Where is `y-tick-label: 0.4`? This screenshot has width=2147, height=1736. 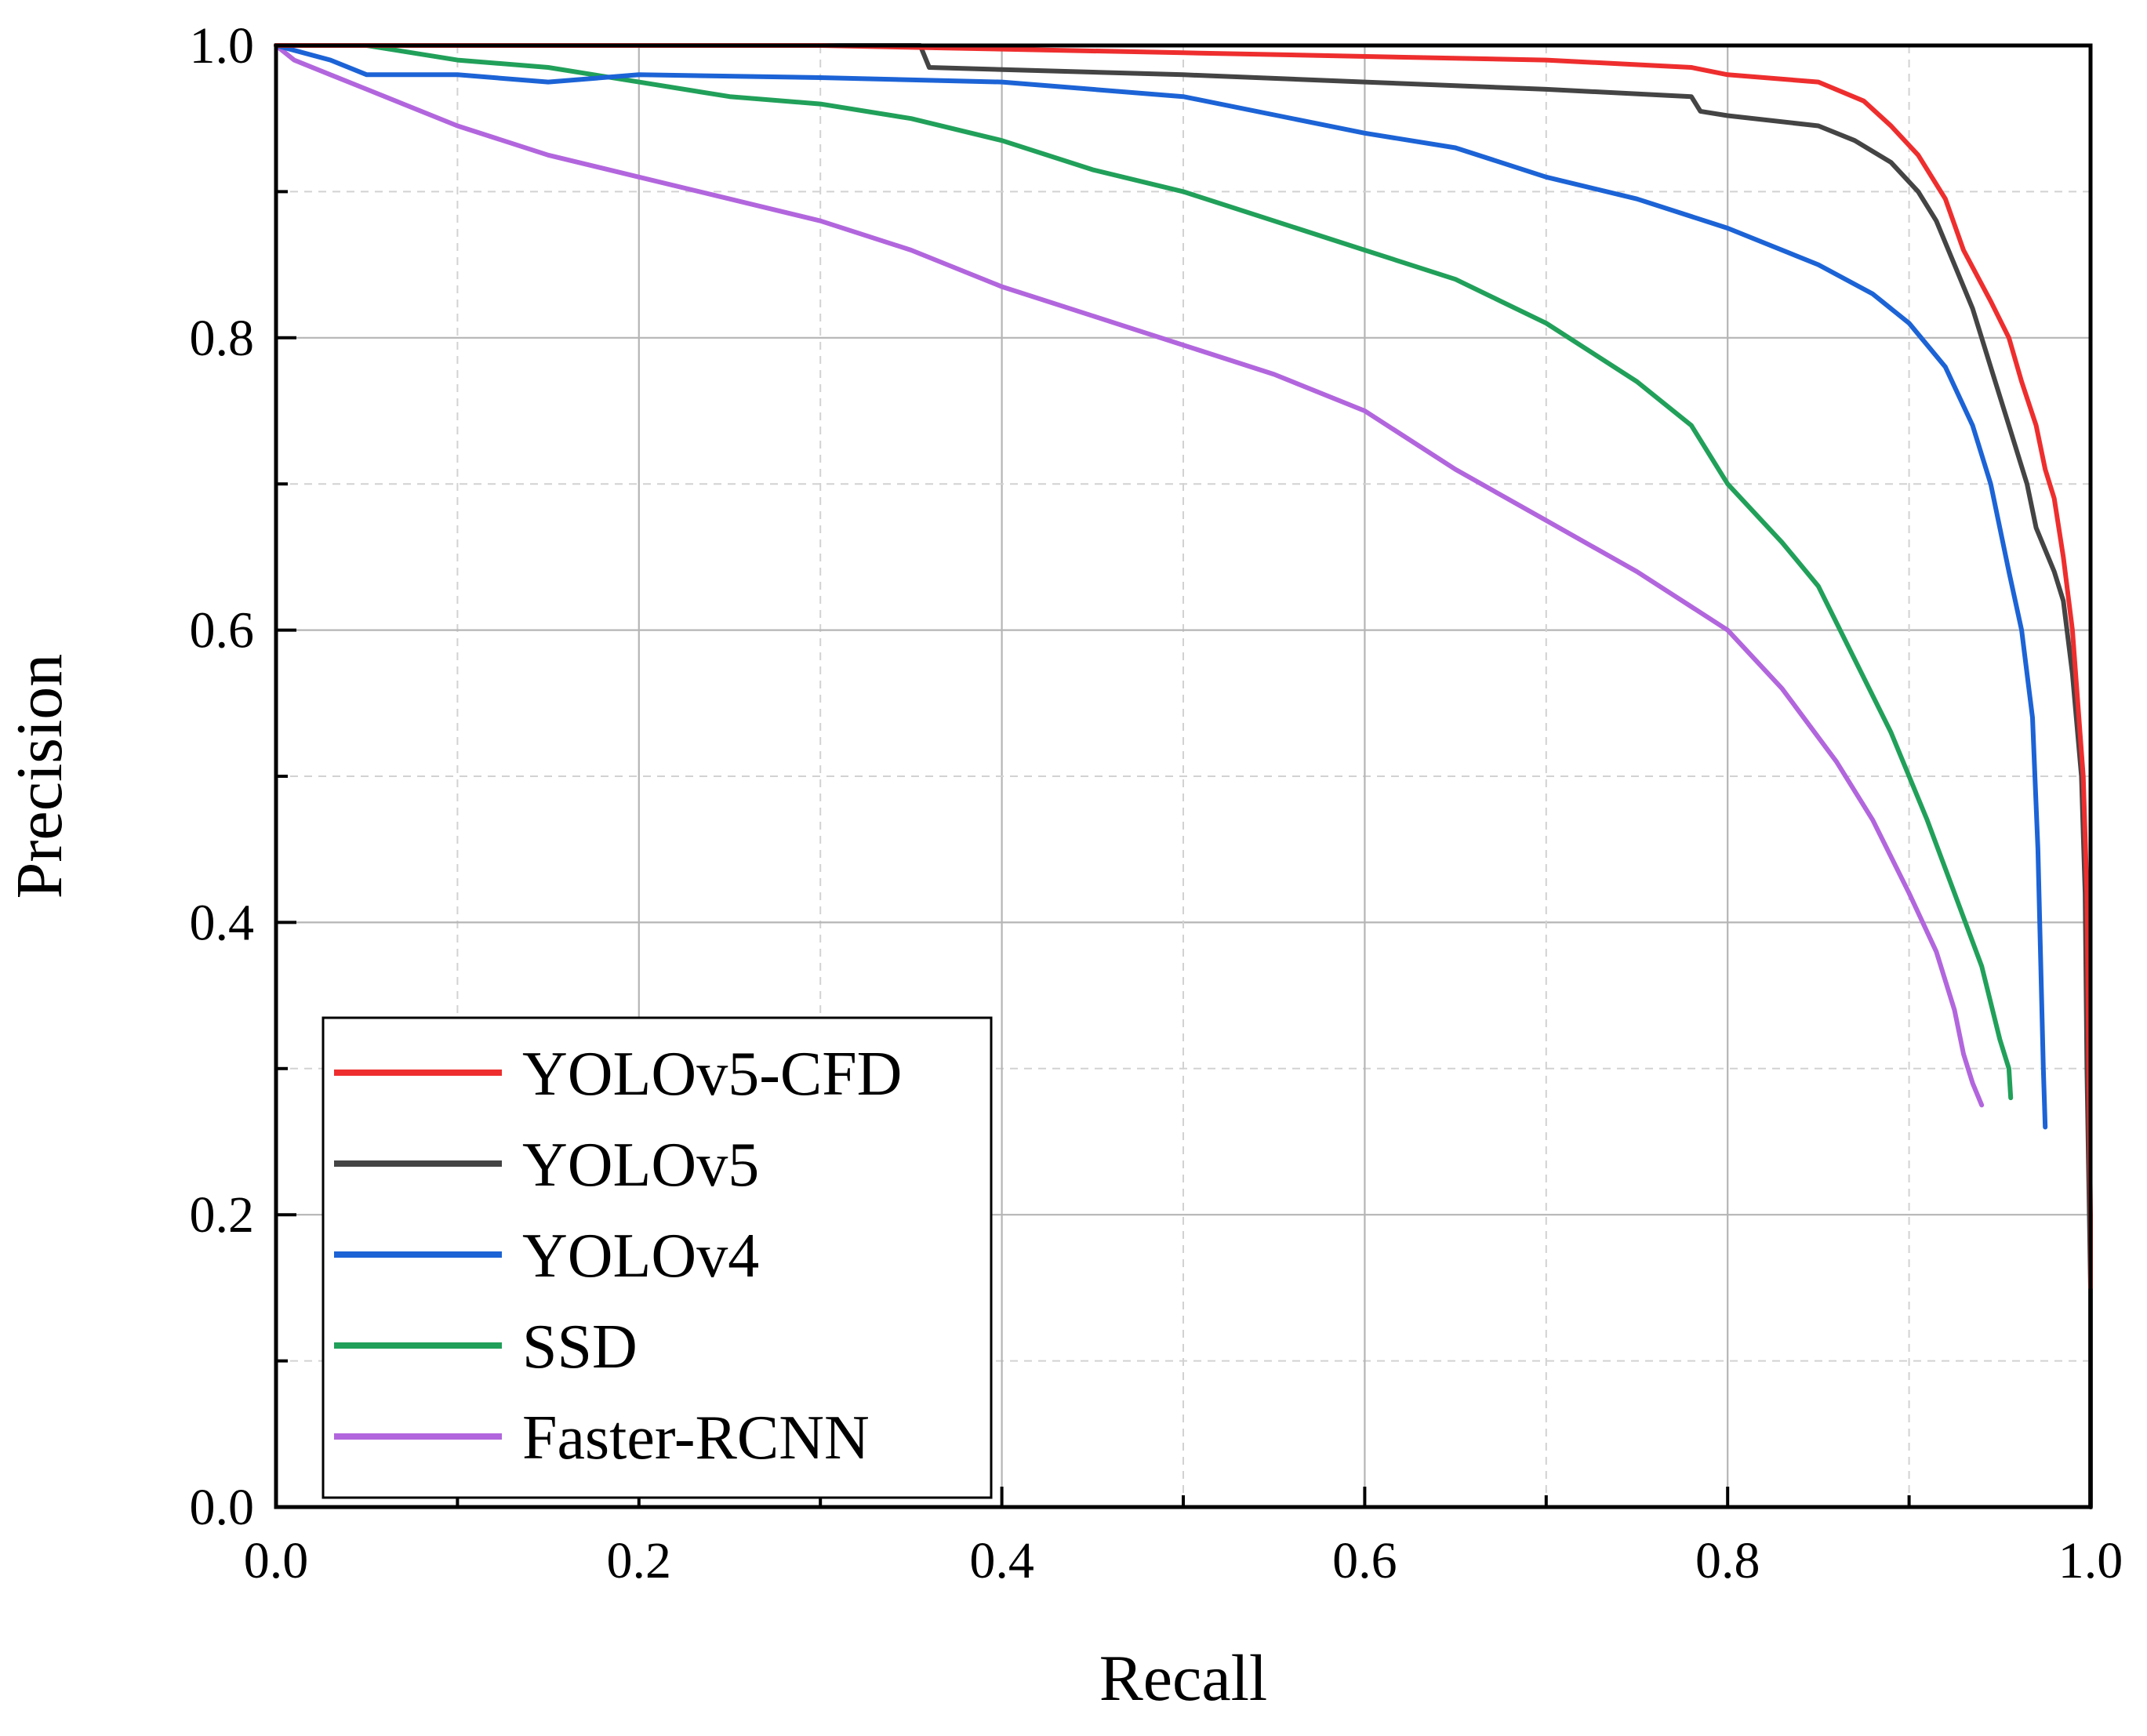
y-tick-label: 0.4 is located at coordinates (222, 922).